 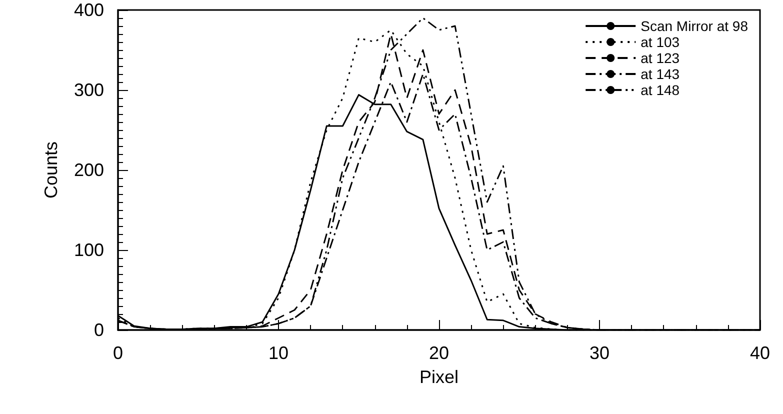 I want to click on x-tick-label: 0, so click(x=118, y=353).